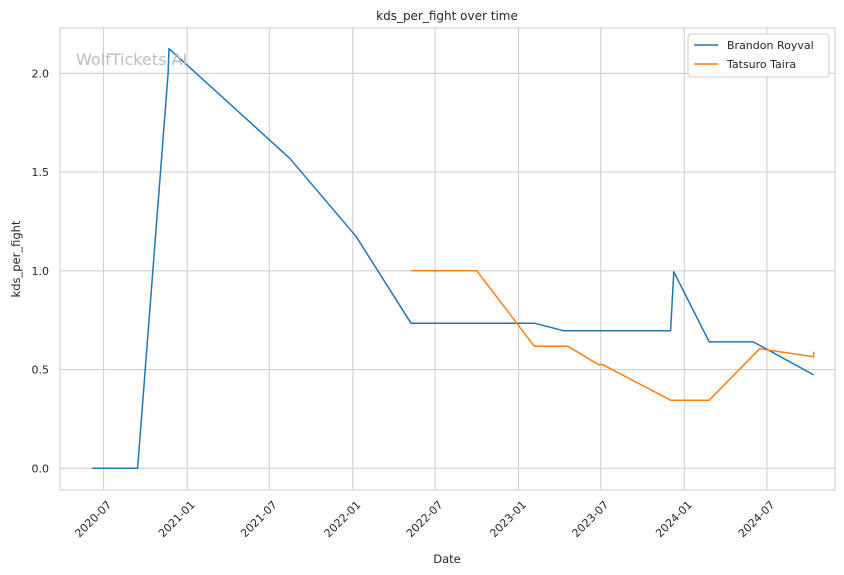 The image size is (844, 575). I want to click on legend: Brandon Royval Tatsuro Taira, so click(758, 55).